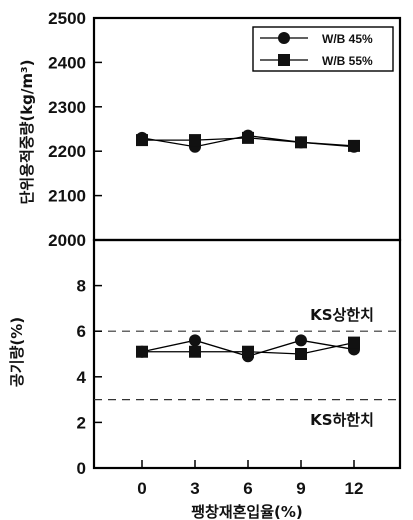 The image size is (413, 520). What do you see at coordinates (354, 488) in the screenshot?
I see `x-tick-label: 12` at bounding box center [354, 488].